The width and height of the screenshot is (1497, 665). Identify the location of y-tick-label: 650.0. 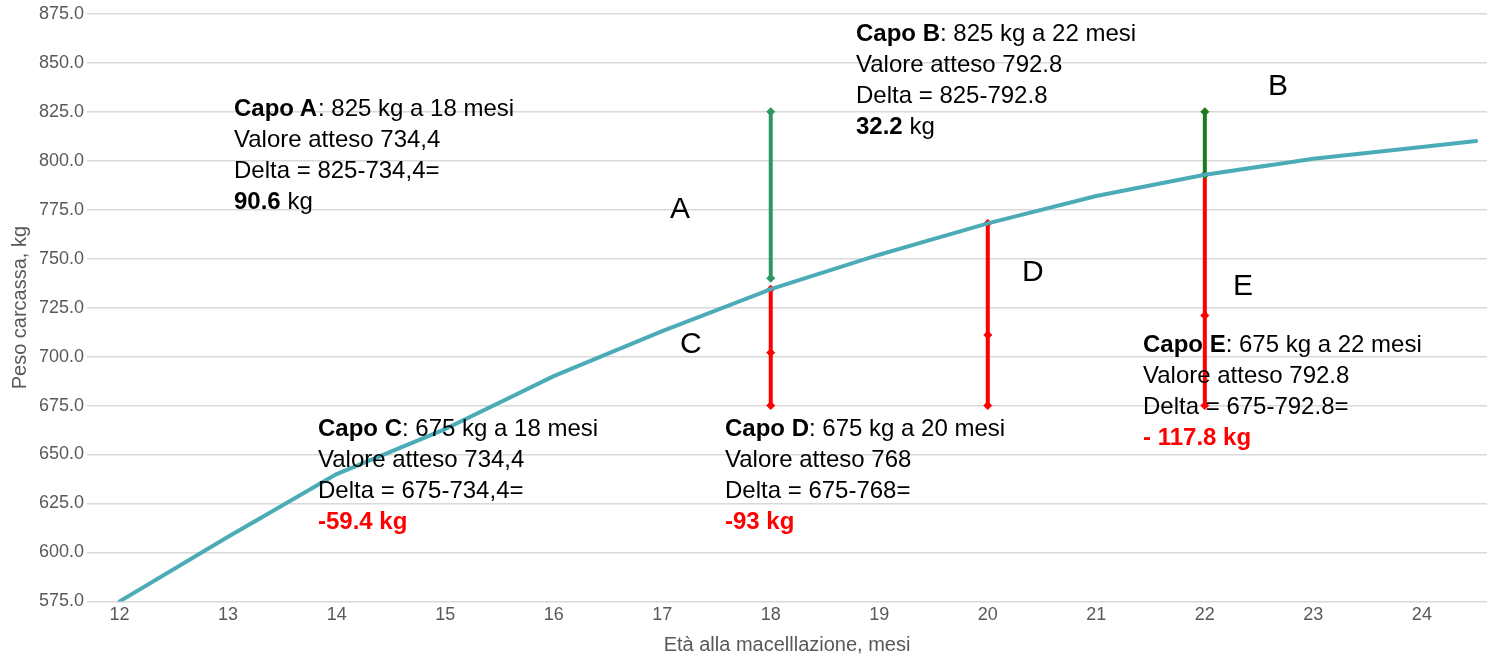
(62, 453).